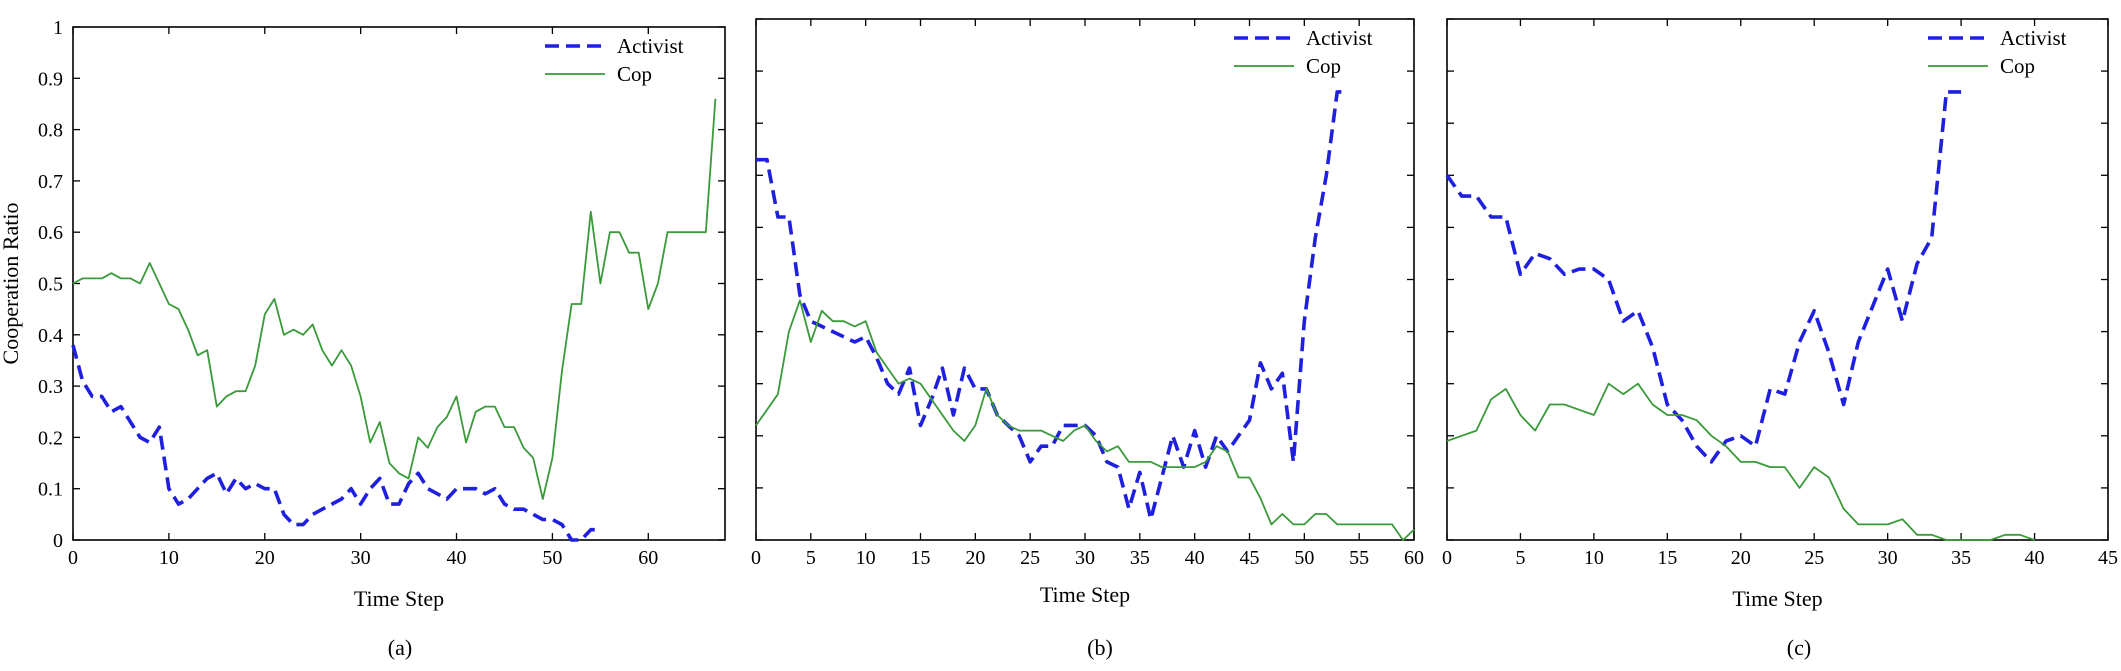  What do you see at coordinates (1100, 647) in the screenshot?
I see `panel-label: (b)` at bounding box center [1100, 647].